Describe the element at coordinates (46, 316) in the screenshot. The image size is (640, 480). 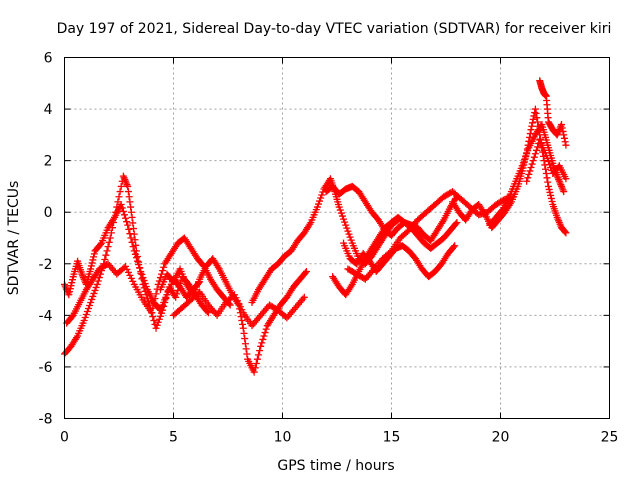
I see `y-tick-label: -4` at that location.